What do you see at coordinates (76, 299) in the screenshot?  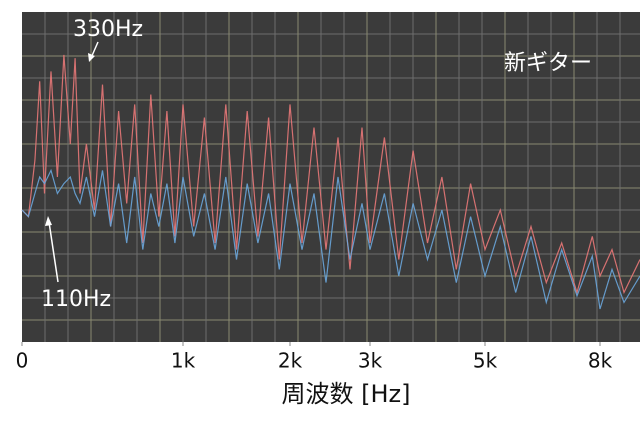 I see `annotation: 110Hz` at bounding box center [76, 299].